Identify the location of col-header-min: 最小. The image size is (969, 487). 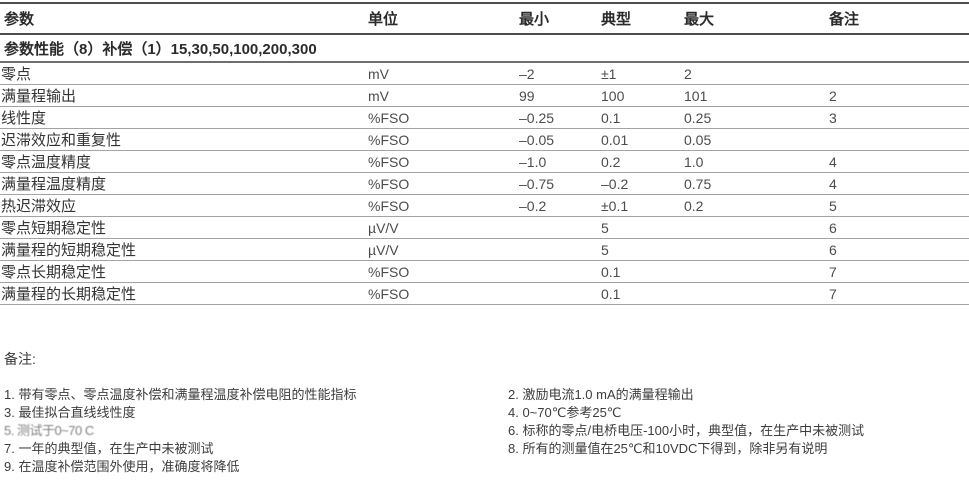
(559, 19).